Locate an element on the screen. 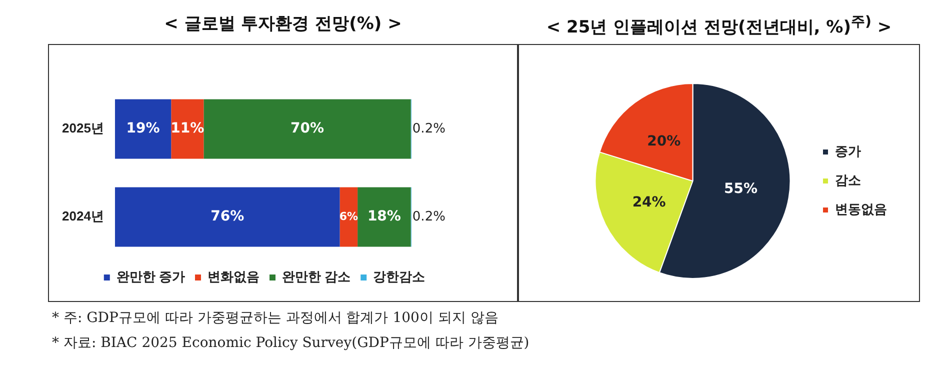  legend-label: 변동없음 is located at coordinates (861, 209).